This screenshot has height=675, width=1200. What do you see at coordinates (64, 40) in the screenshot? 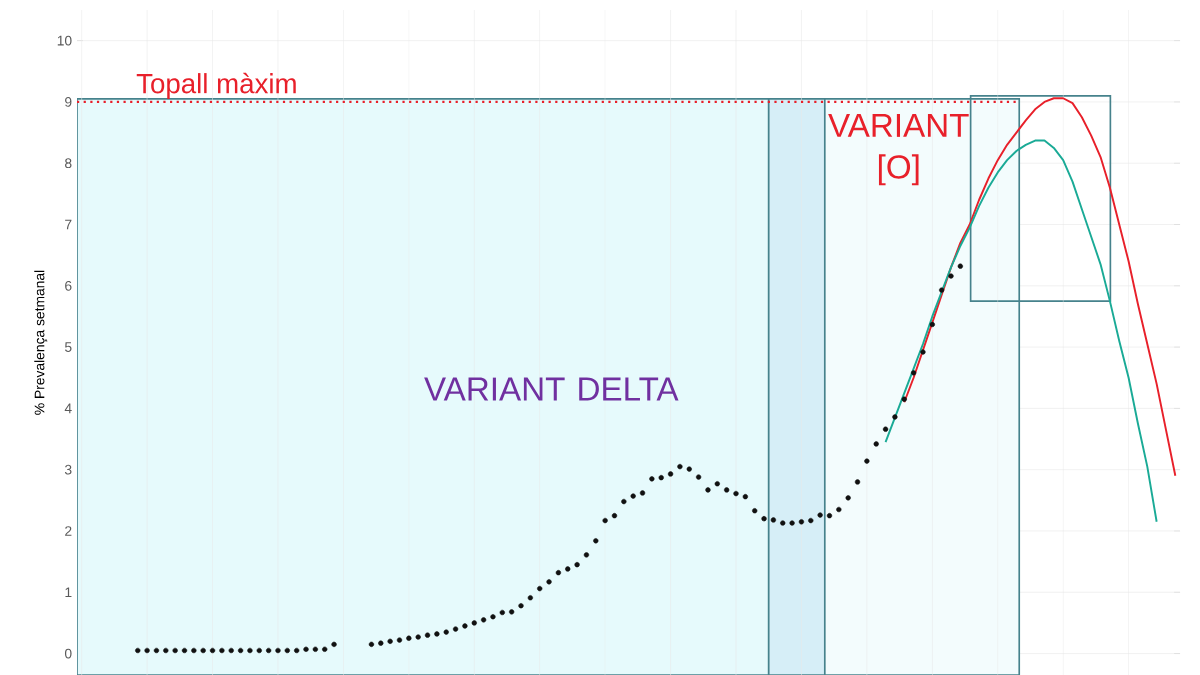
I see `y-tick-label: 10` at bounding box center [64, 40].